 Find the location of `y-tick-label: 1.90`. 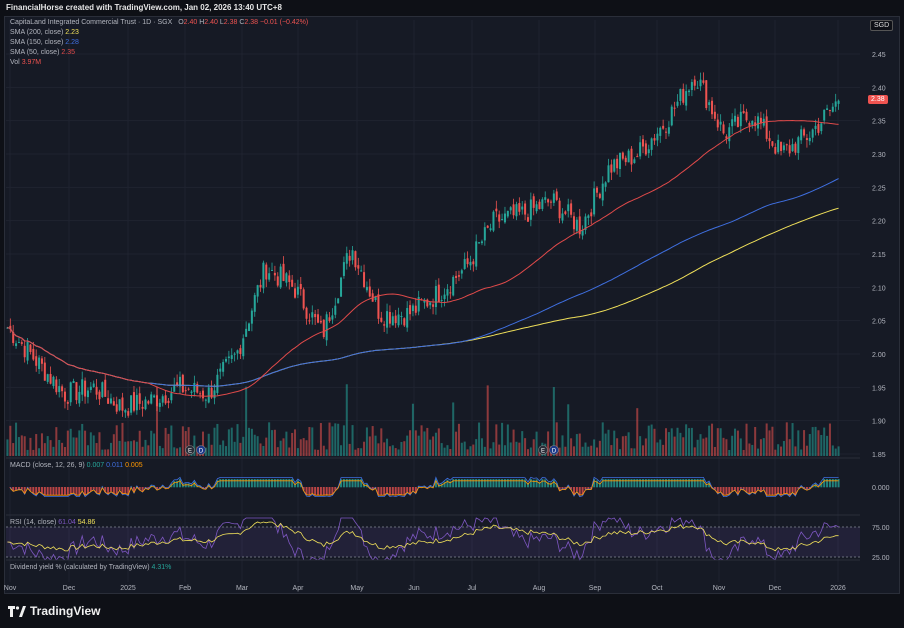

y-tick-label: 1.90 is located at coordinates (879, 422).